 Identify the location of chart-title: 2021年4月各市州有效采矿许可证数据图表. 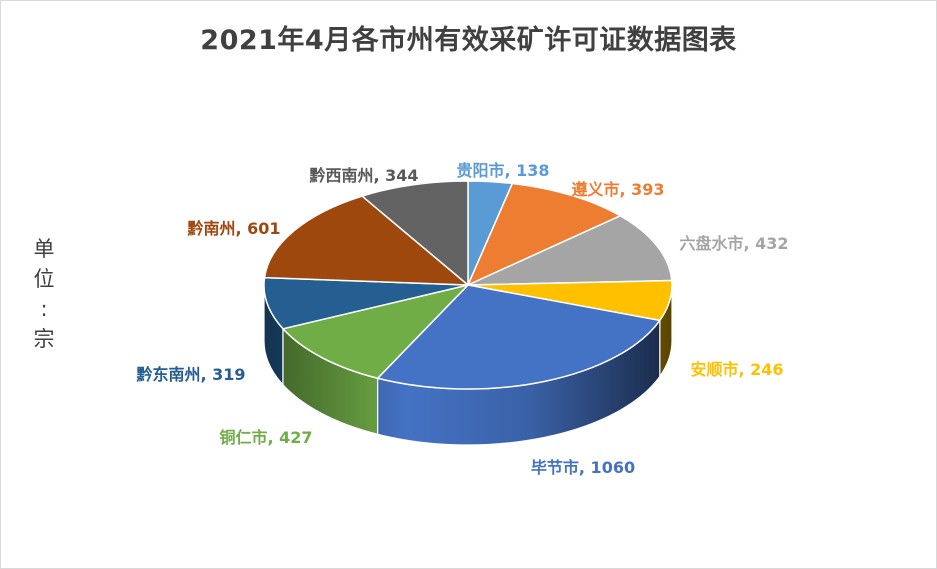
(468, 40).